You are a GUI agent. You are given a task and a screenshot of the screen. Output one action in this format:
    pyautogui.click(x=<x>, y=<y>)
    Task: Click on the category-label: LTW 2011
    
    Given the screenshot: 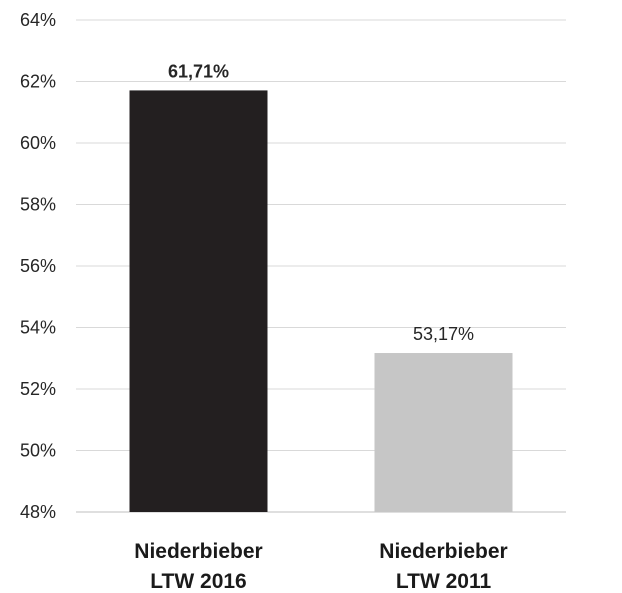 What is the action you would take?
    pyautogui.click(x=444, y=581)
    